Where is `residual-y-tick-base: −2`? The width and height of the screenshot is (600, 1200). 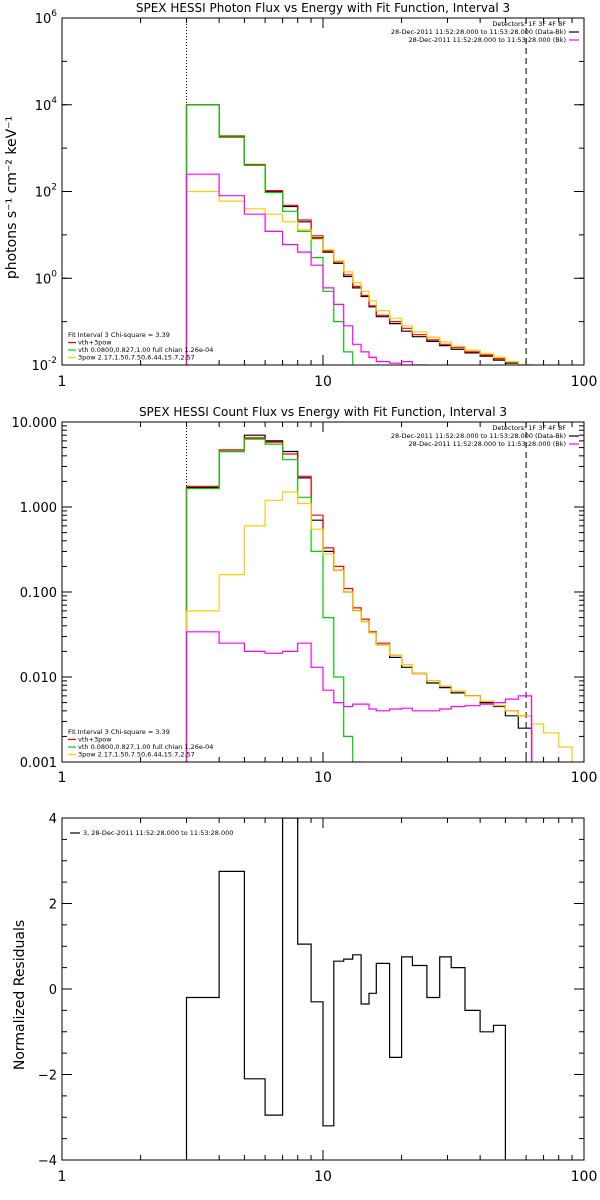 residual-y-tick-base: −2 is located at coordinates (47, 1076).